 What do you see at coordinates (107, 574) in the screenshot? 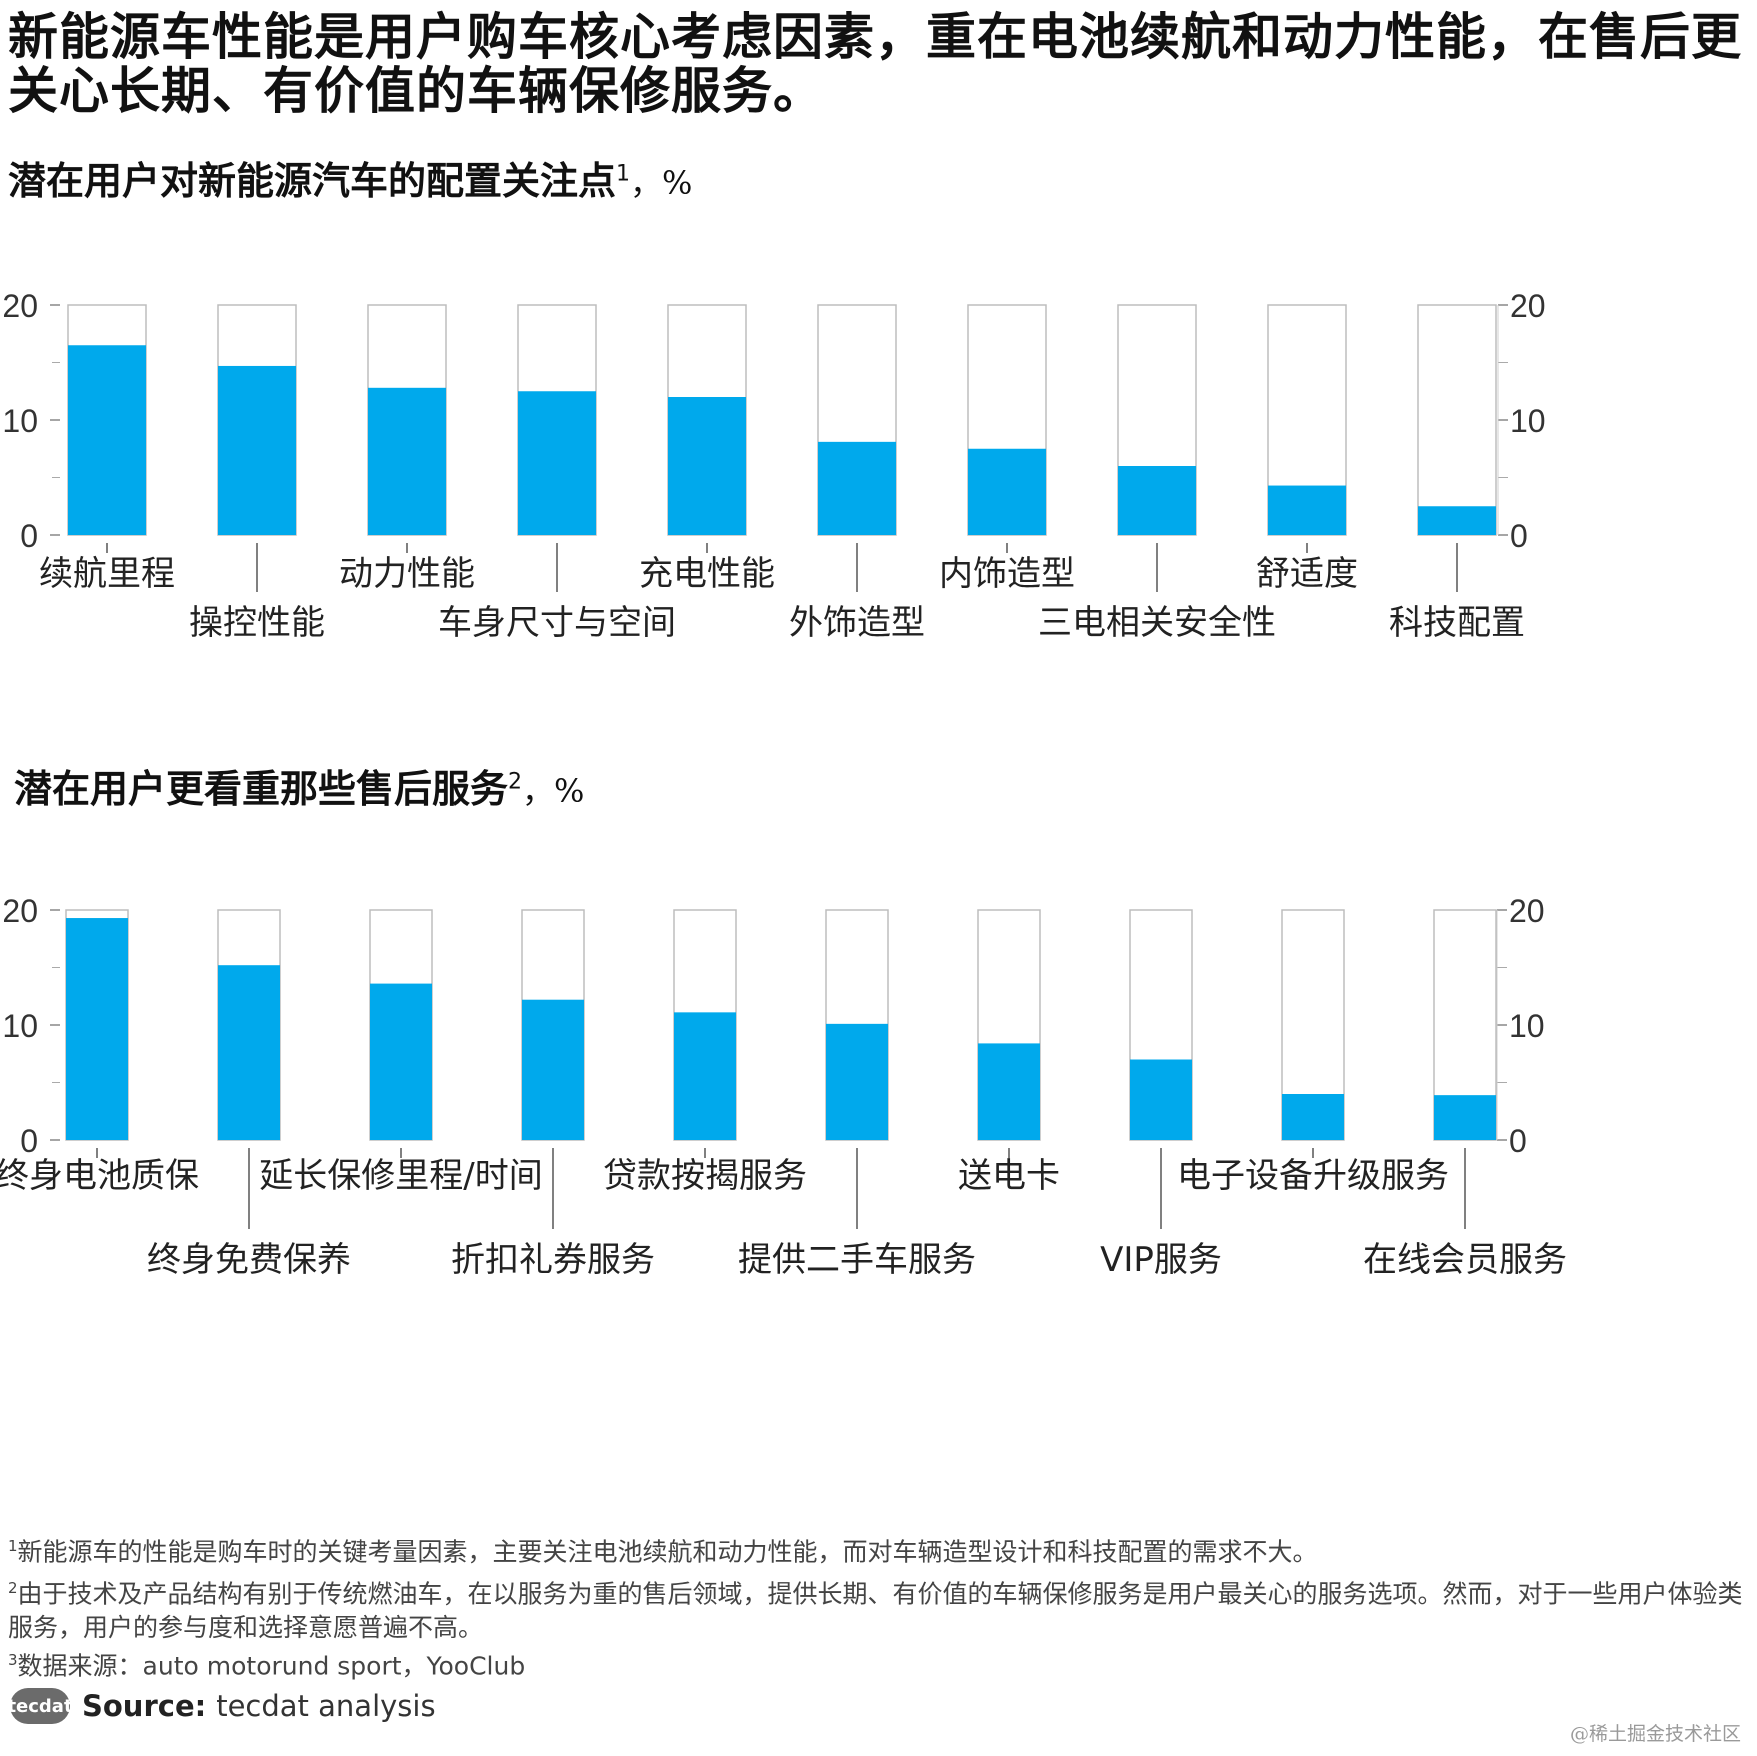
I see `category-label: 续航里程` at bounding box center [107, 574].